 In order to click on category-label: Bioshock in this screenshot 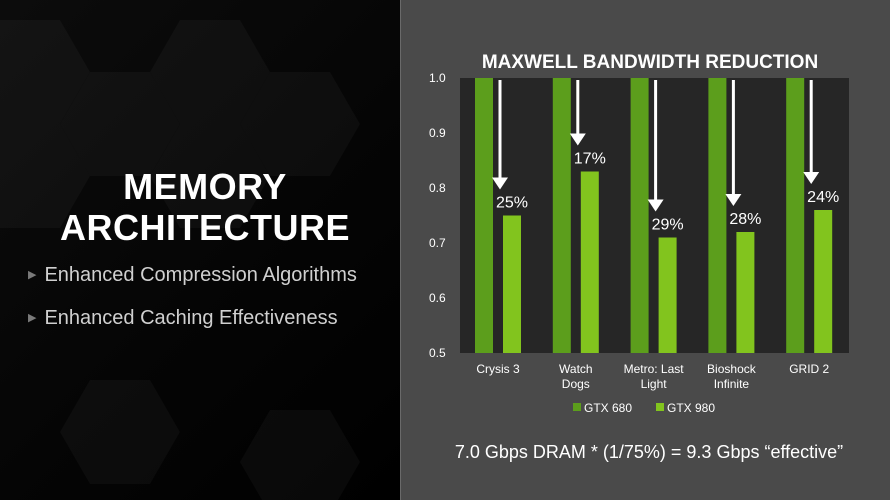, I will do `click(732, 369)`.